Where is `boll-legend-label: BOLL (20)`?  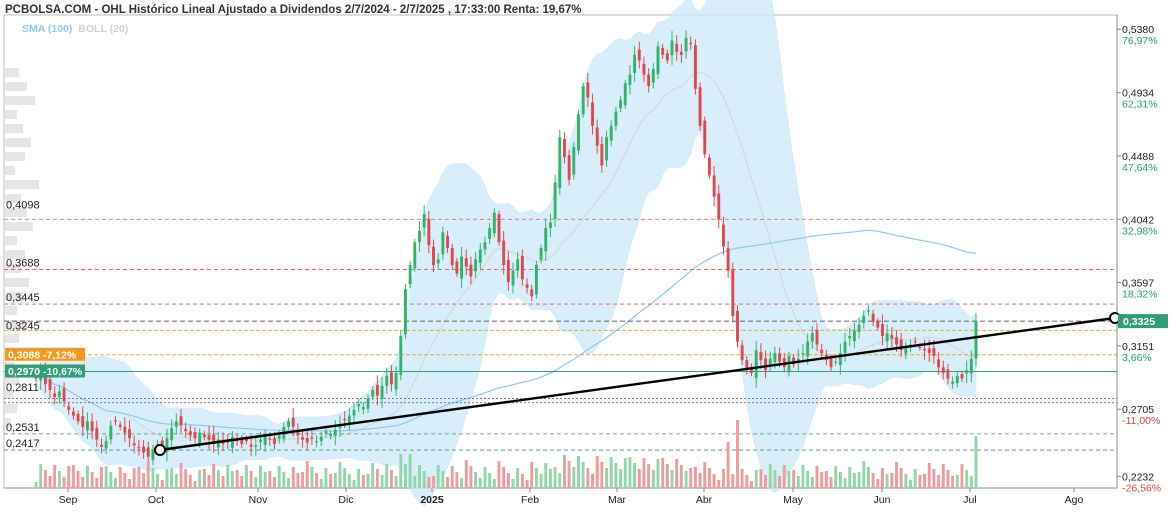 boll-legend-label: BOLL (20) is located at coordinates (103, 29).